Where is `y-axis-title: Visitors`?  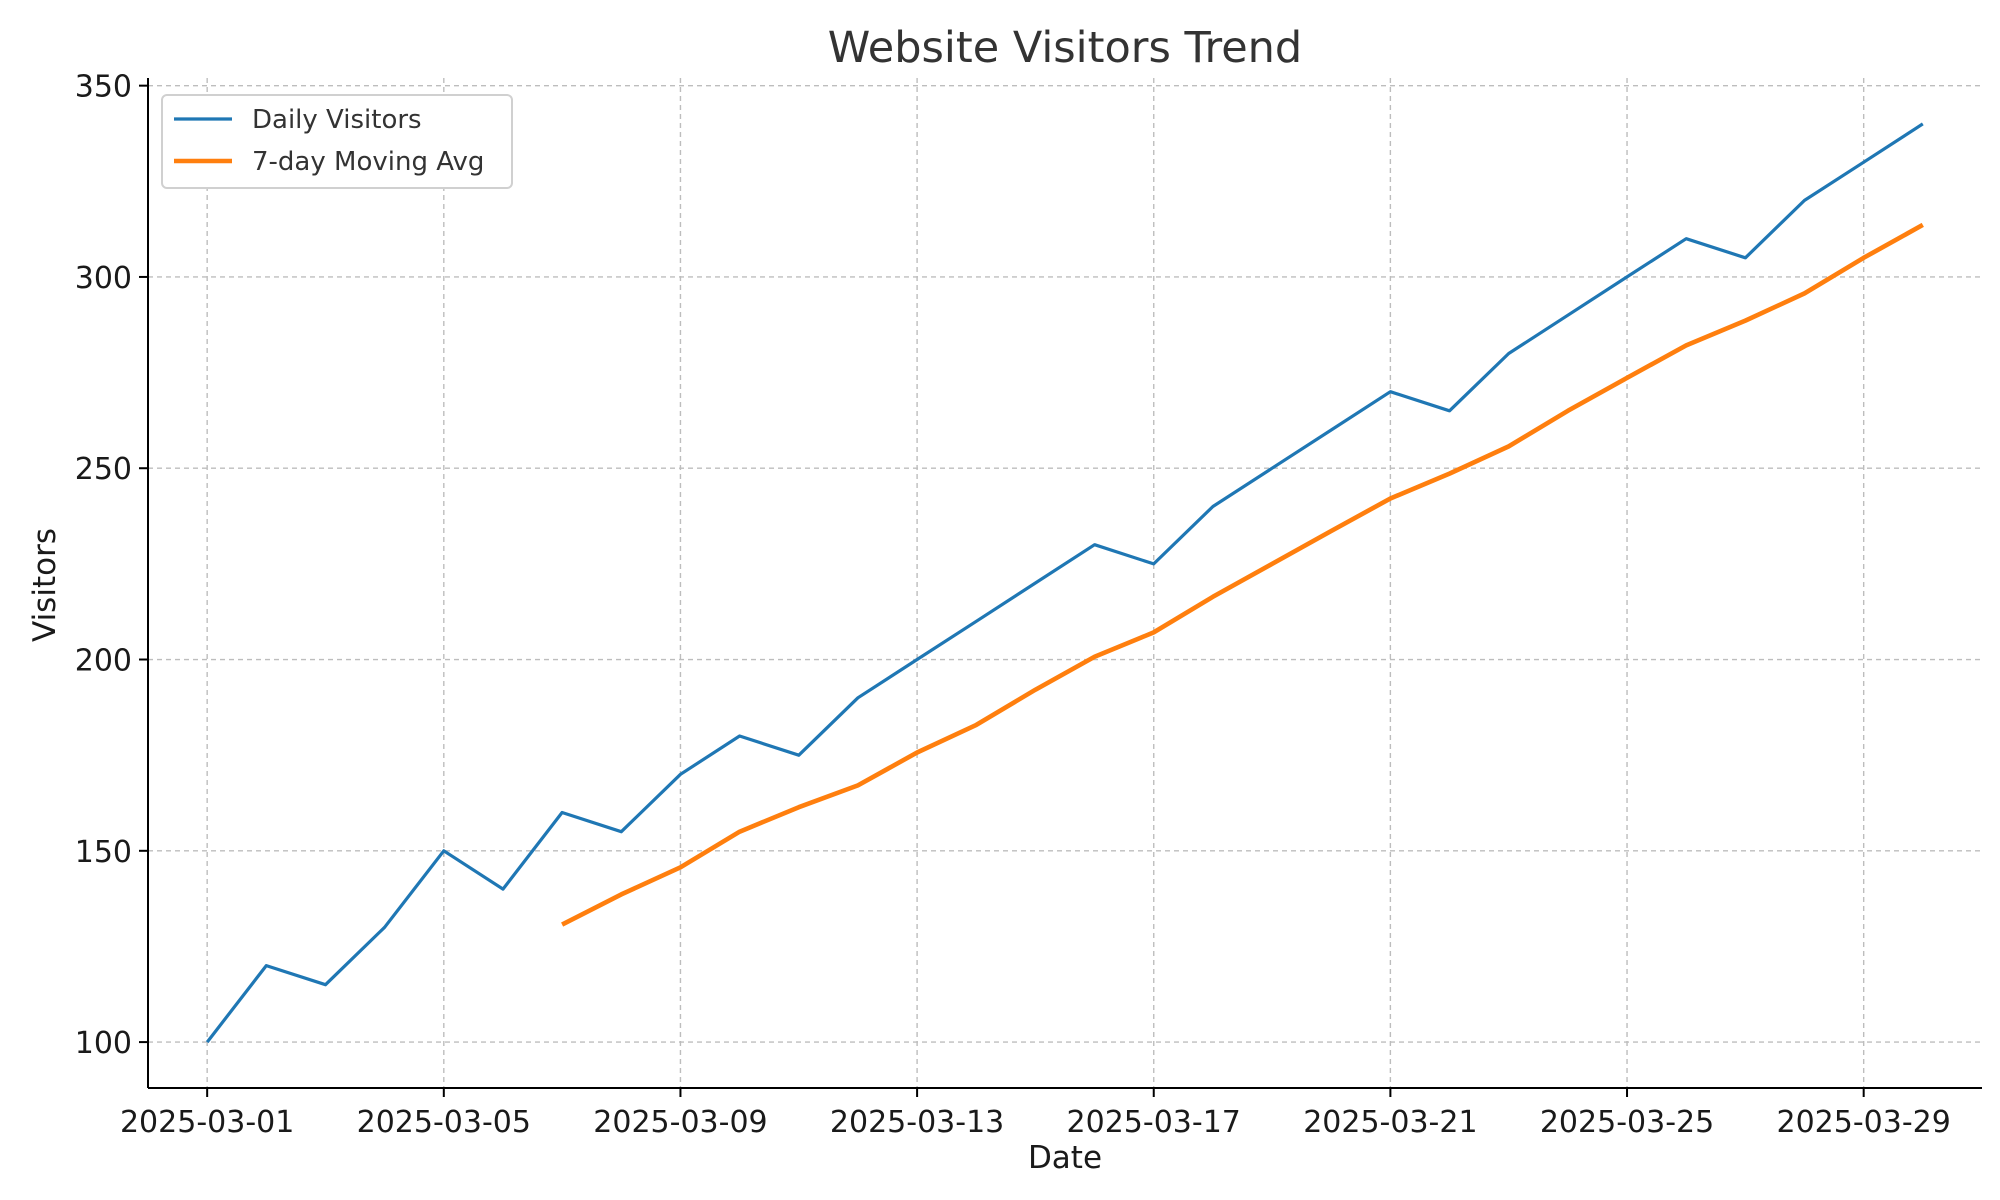 y-axis-title: Visitors is located at coordinates (45, 585).